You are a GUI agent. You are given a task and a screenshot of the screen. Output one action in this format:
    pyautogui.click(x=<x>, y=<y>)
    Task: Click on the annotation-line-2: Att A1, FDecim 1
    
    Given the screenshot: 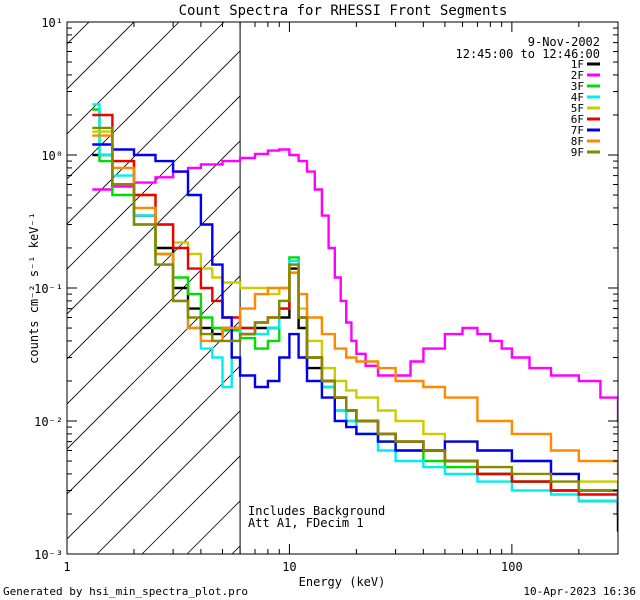 What is the action you would take?
    pyautogui.click(x=306, y=523)
    